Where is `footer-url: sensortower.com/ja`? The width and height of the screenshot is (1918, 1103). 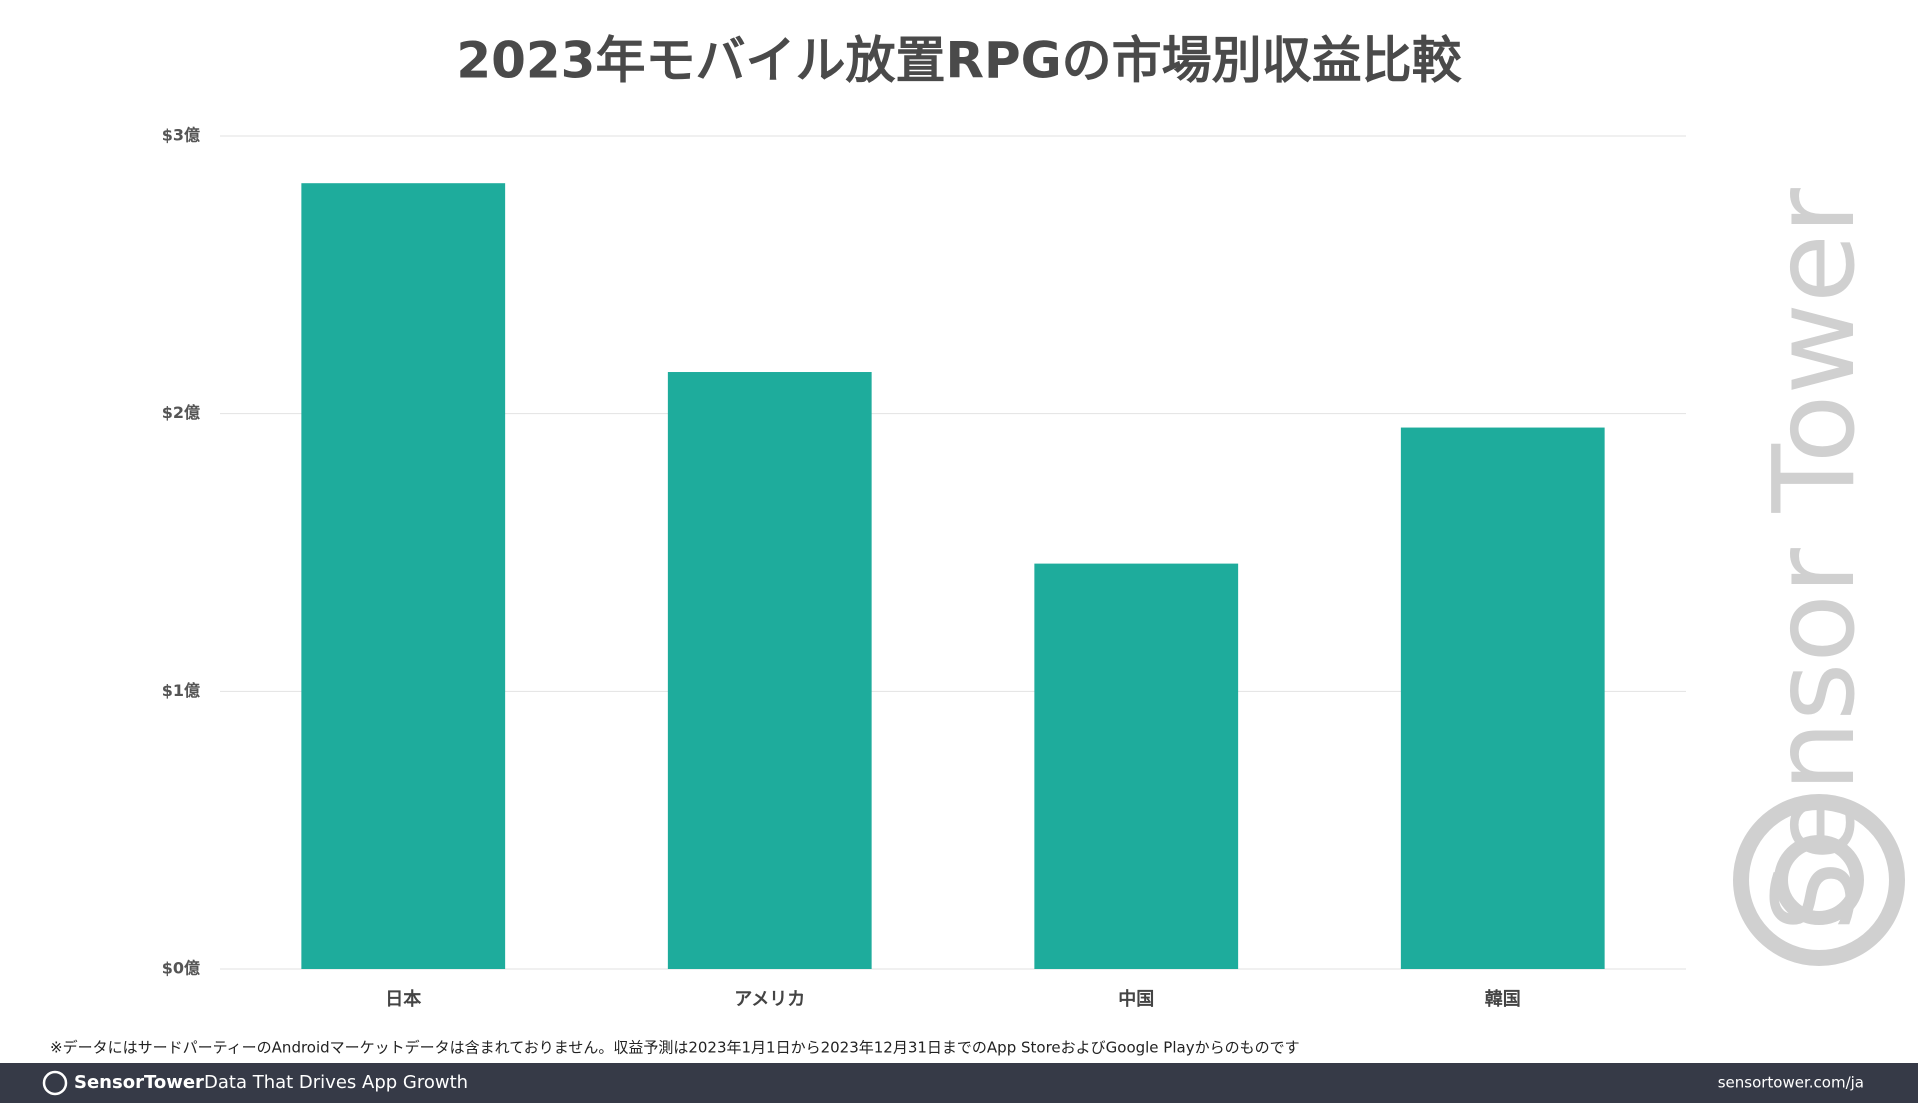 footer-url: sensortower.com/ja is located at coordinates (1791, 1083).